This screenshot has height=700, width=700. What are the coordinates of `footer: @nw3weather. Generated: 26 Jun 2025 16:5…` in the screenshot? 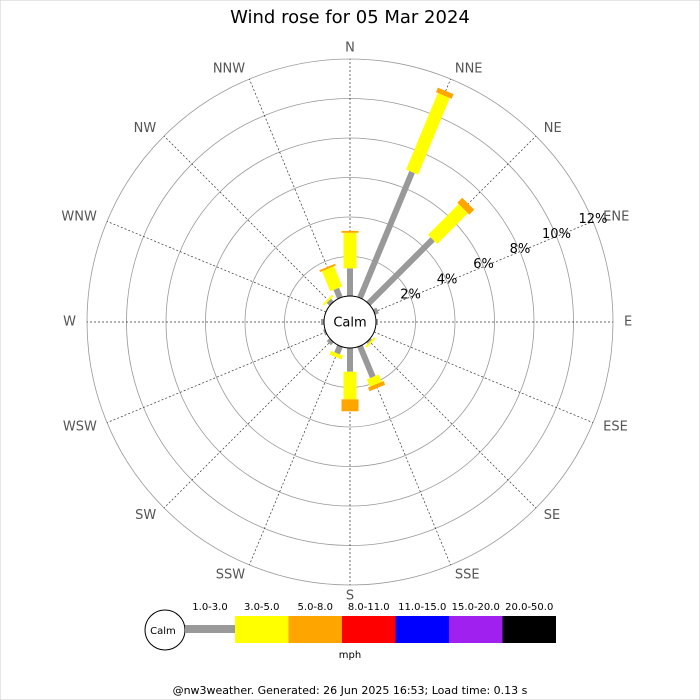 It's located at (350, 690).